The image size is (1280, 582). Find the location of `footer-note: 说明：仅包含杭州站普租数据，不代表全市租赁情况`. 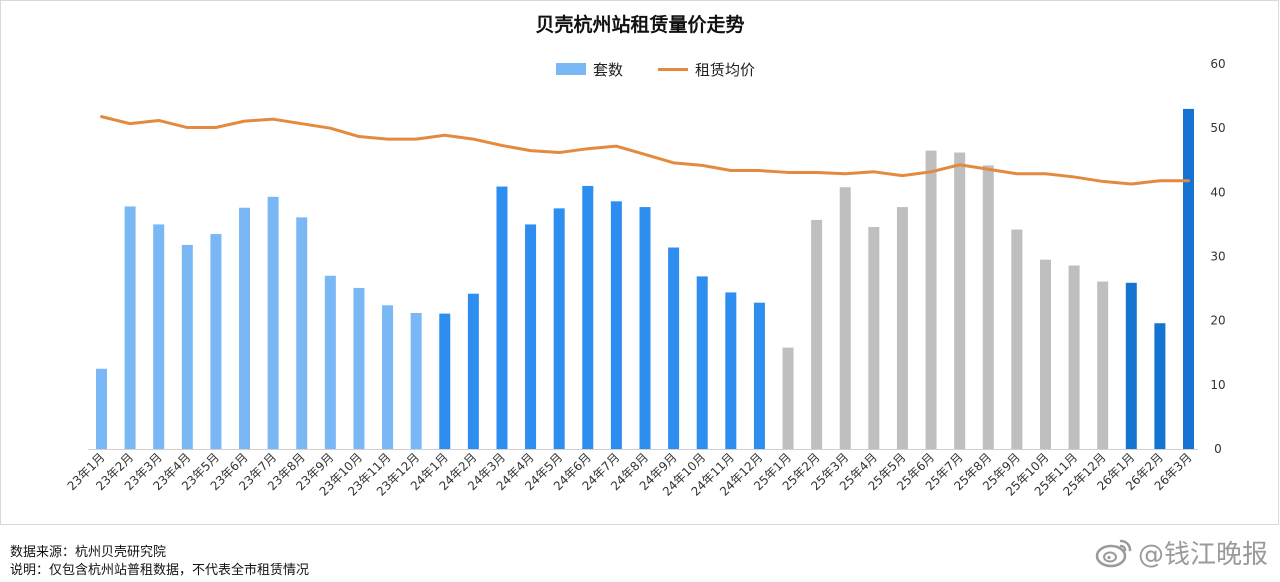

footer-note: 说明：仅包含杭州站普租数据，不代表全市租赁情况 is located at coordinates (160, 570).